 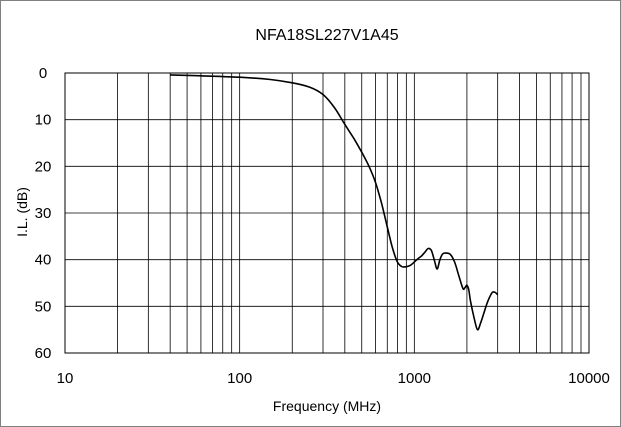 What do you see at coordinates (589, 378) in the screenshot?
I see `x-tick-label: 10000` at bounding box center [589, 378].